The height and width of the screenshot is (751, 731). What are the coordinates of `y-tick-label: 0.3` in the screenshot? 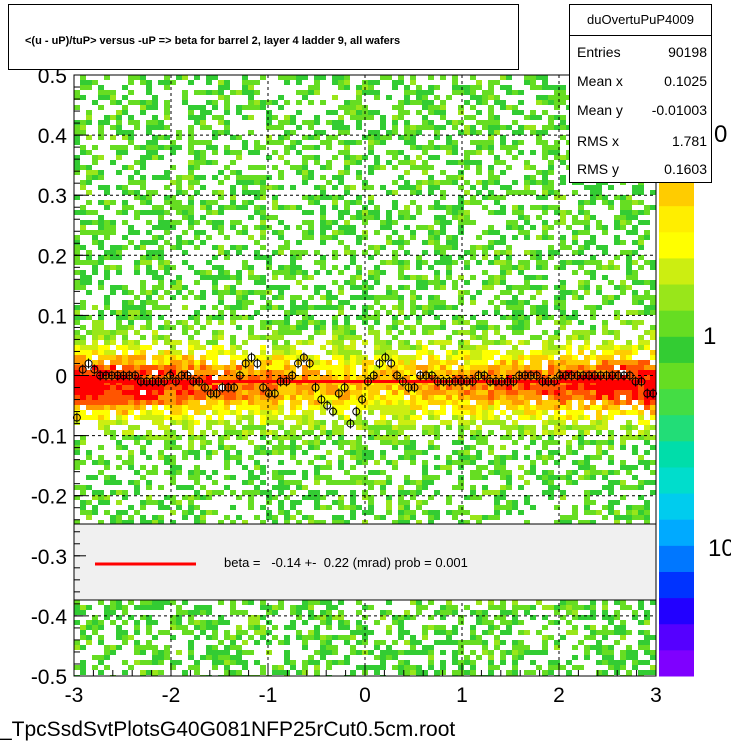 It's located at (52, 196).